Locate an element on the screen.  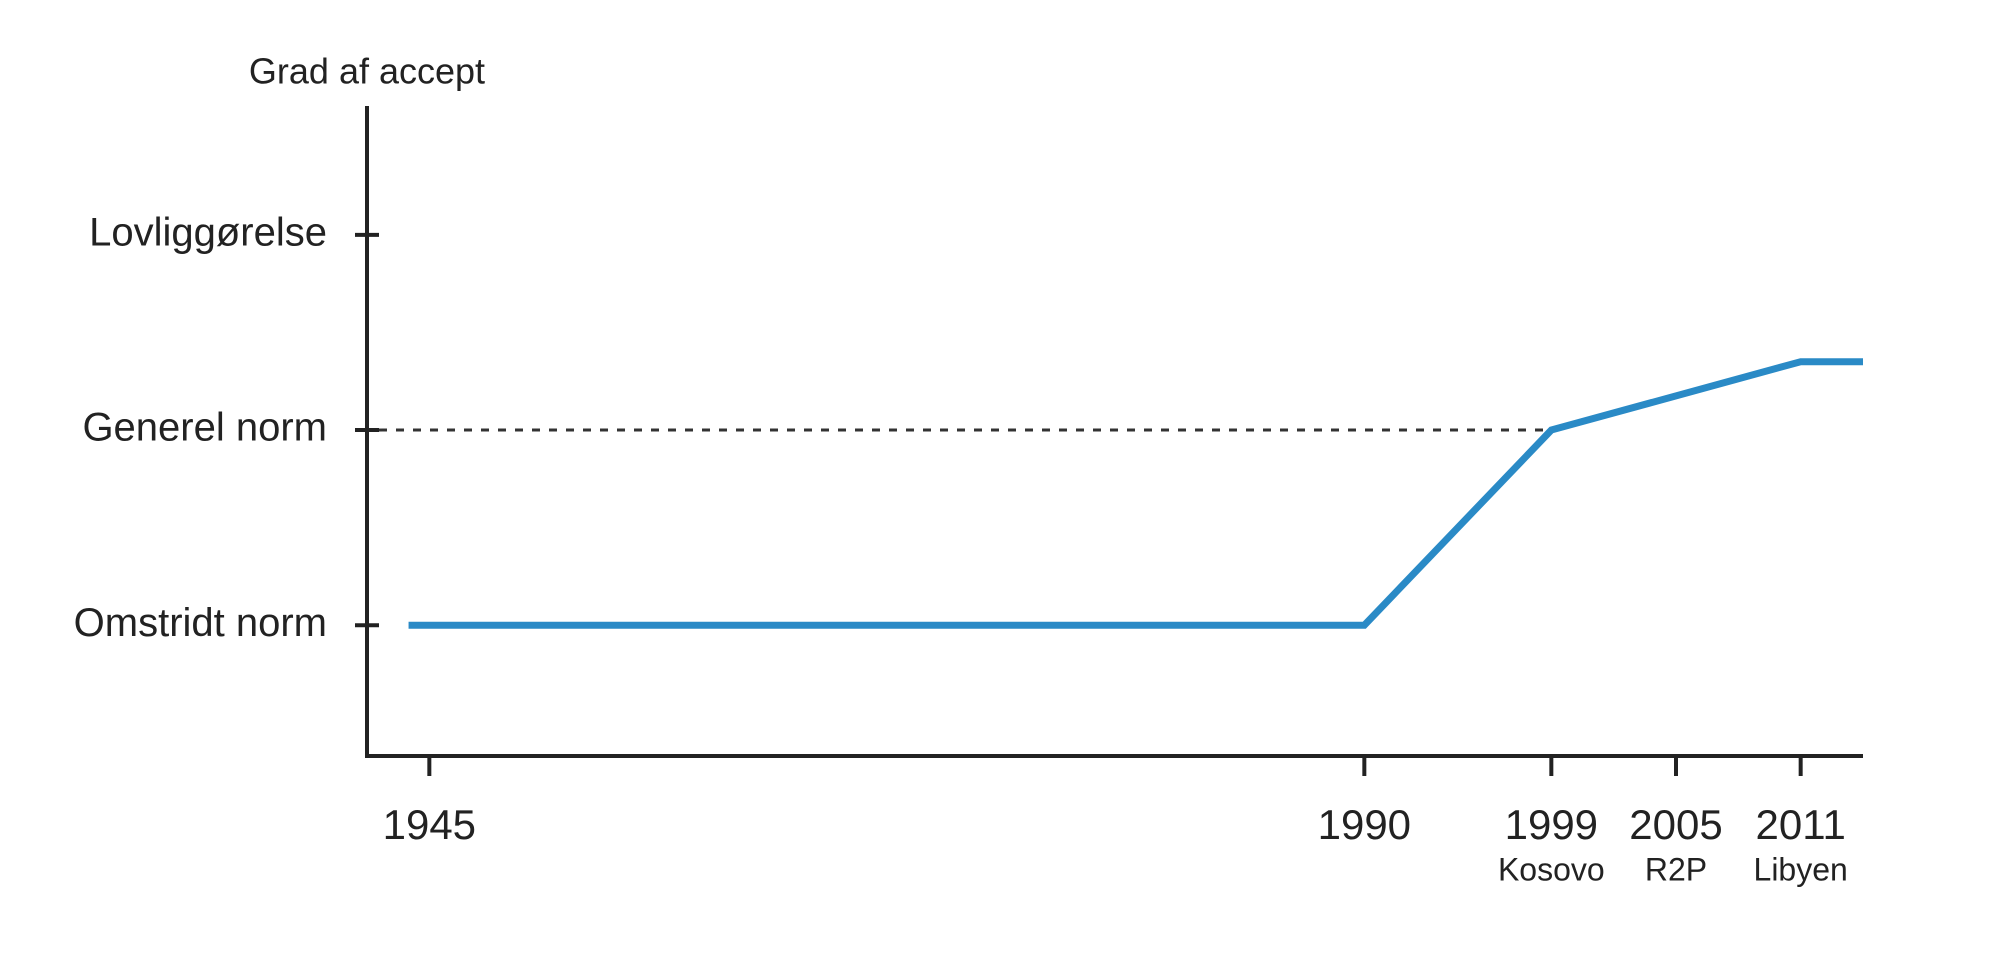
y-tick-label: Omstridt norm is located at coordinates (200, 623).